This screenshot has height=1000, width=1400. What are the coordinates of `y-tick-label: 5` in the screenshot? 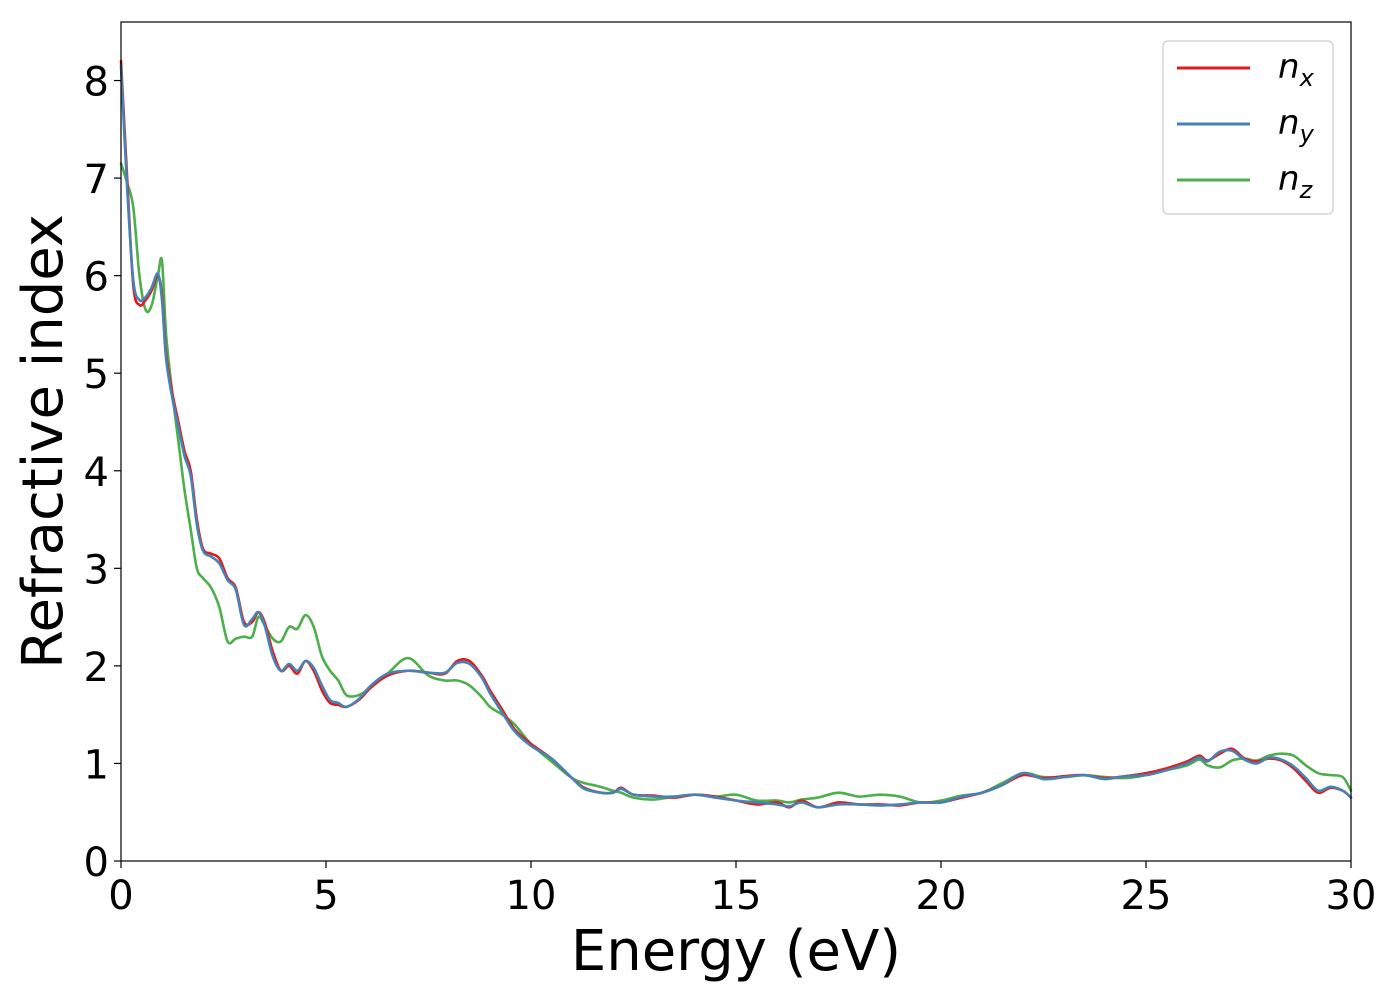 It's located at (96, 375).